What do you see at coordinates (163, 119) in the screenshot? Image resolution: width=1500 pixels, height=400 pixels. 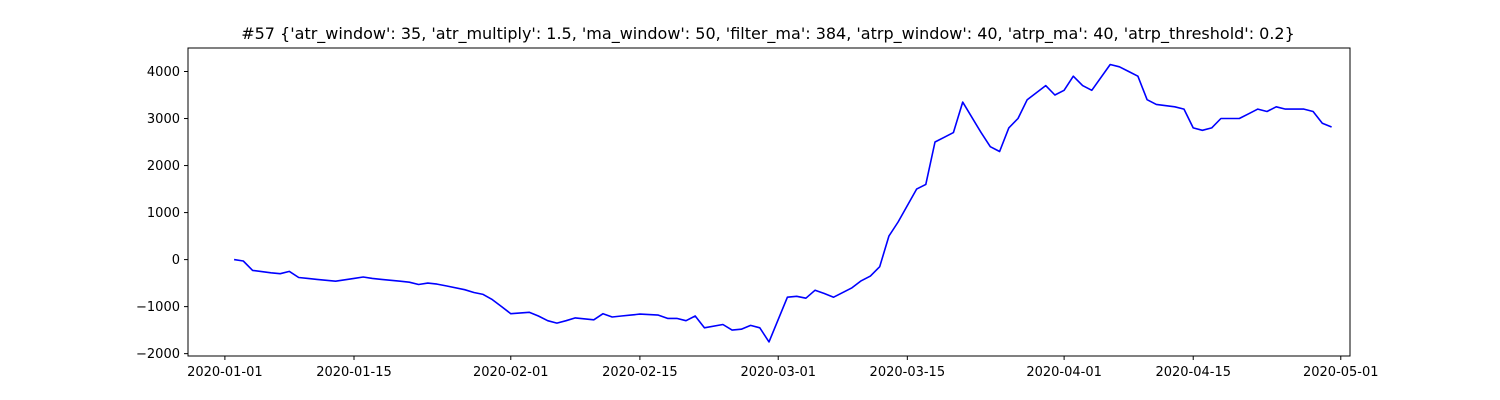 I see `y-tick-label: 3000` at bounding box center [163, 119].